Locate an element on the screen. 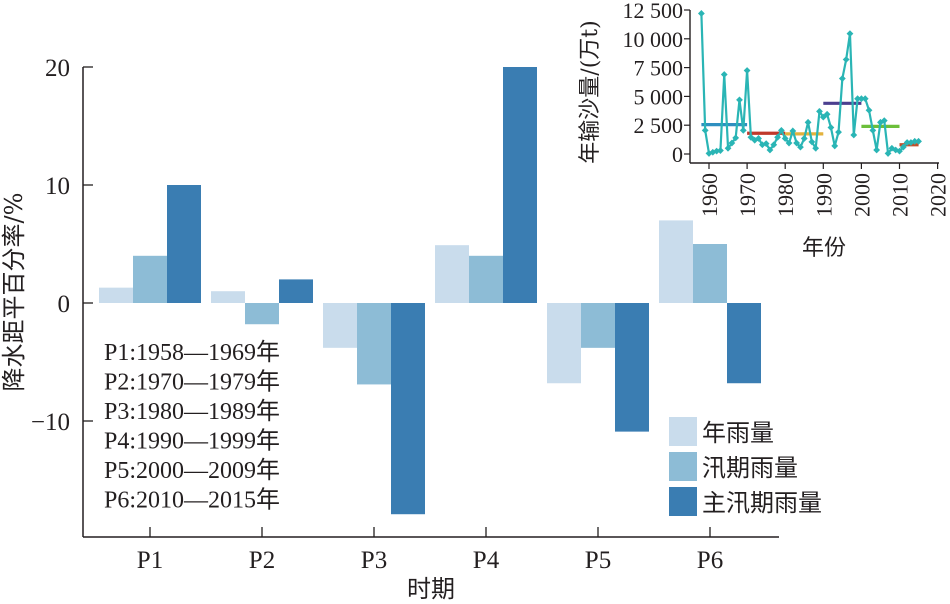 The width and height of the screenshot is (950, 604). data-point-1961 is located at coordinates (713, 152).